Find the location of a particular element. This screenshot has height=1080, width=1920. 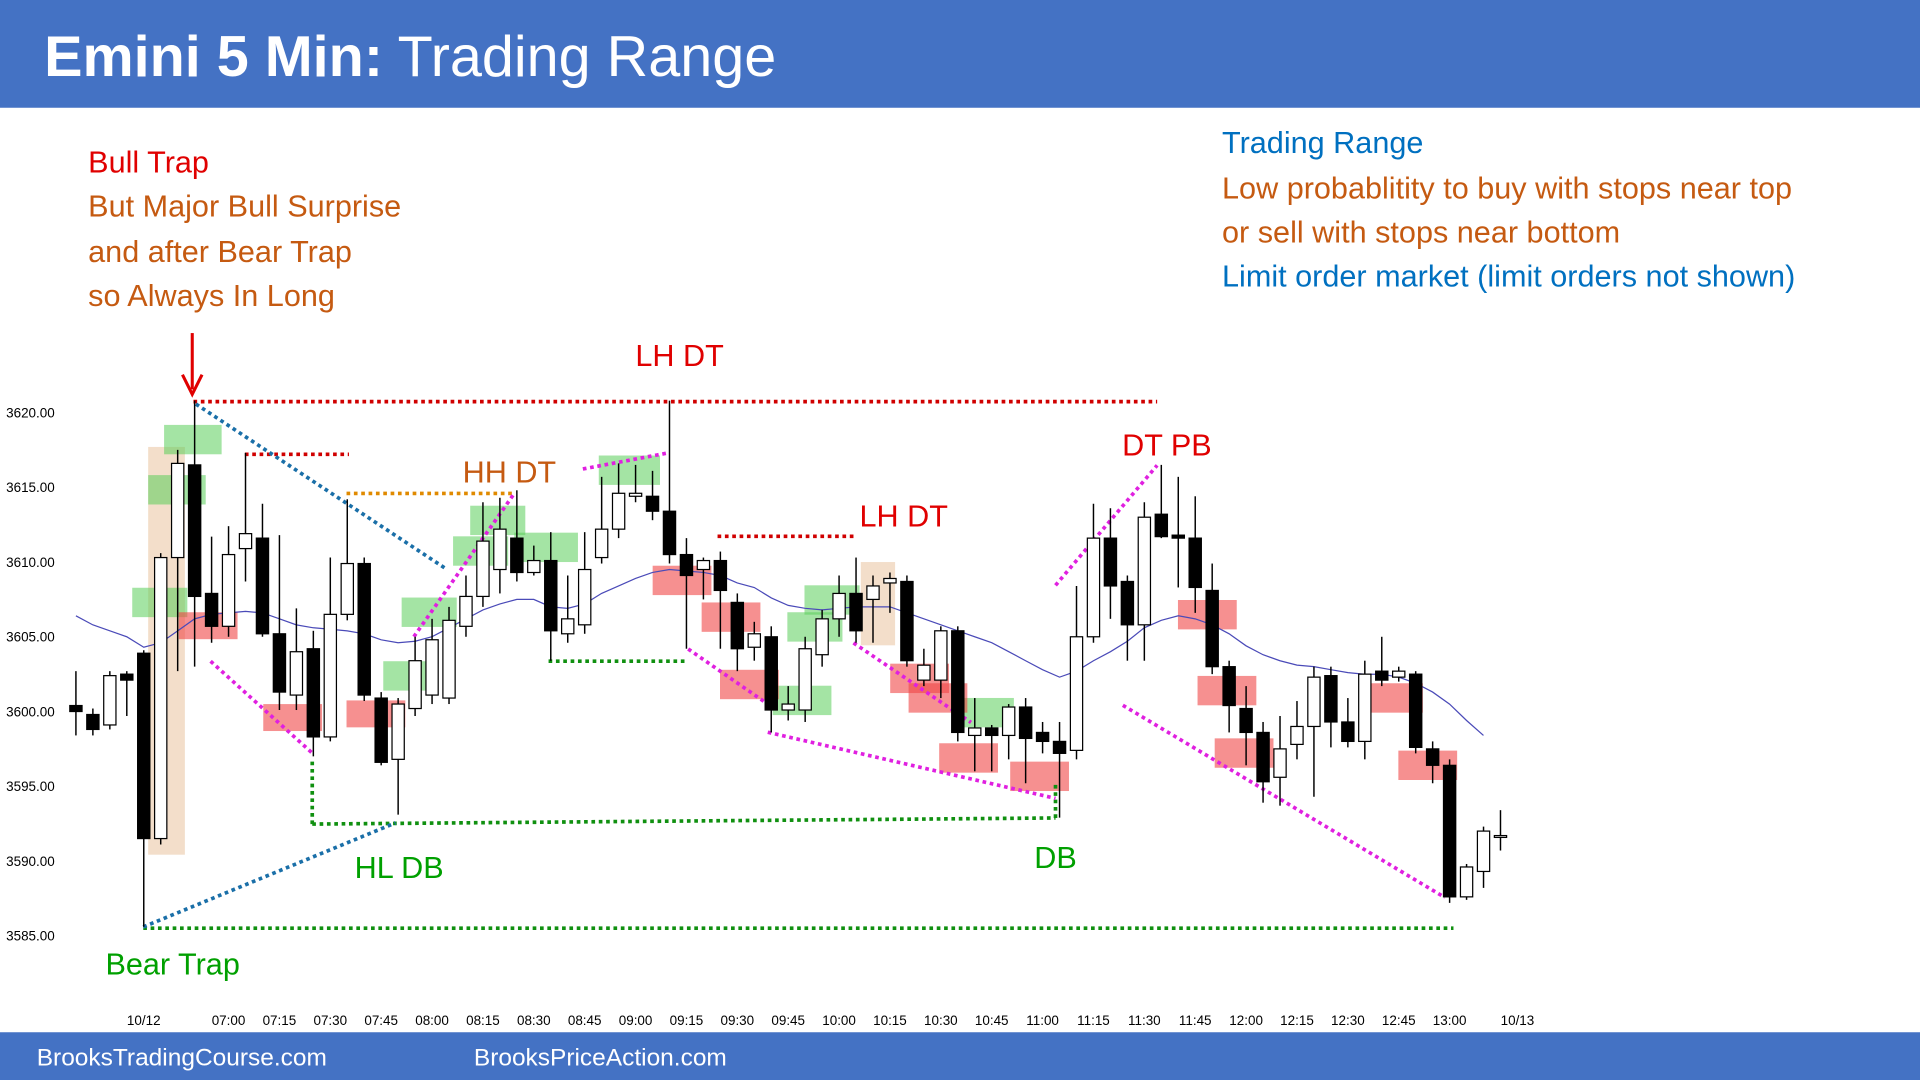

y-tick-label: 3595.00 is located at coordinates (30, 786).